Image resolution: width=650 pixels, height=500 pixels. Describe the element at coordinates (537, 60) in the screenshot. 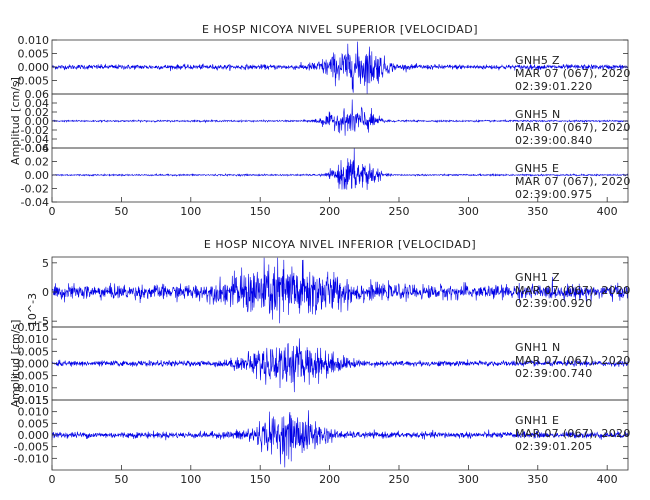

I see `station-label: GNH5 Z` at that location.